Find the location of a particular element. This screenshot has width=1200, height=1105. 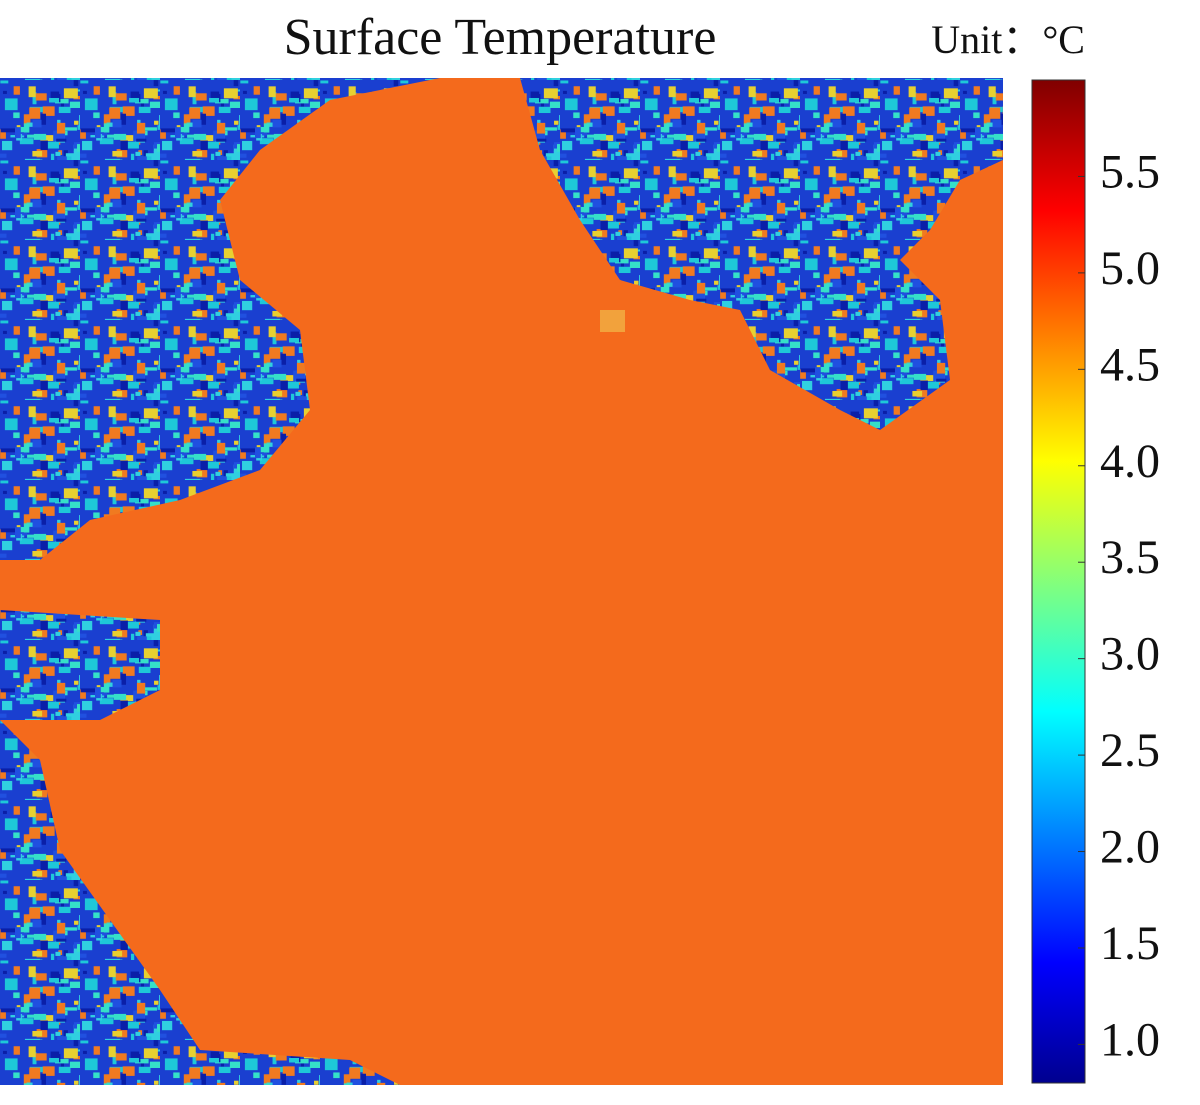

tick-label: 4.0 is located at coordinates (1130, 461).